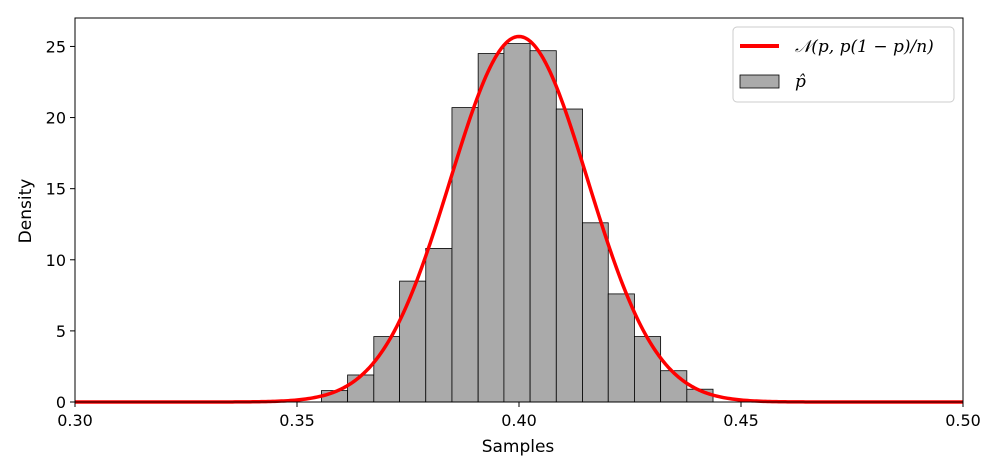 The image size is (1000, 466). Describe the element at coordinates (75, 420) in the screenshot. I see `x-tick-label: 0.30` at that location.